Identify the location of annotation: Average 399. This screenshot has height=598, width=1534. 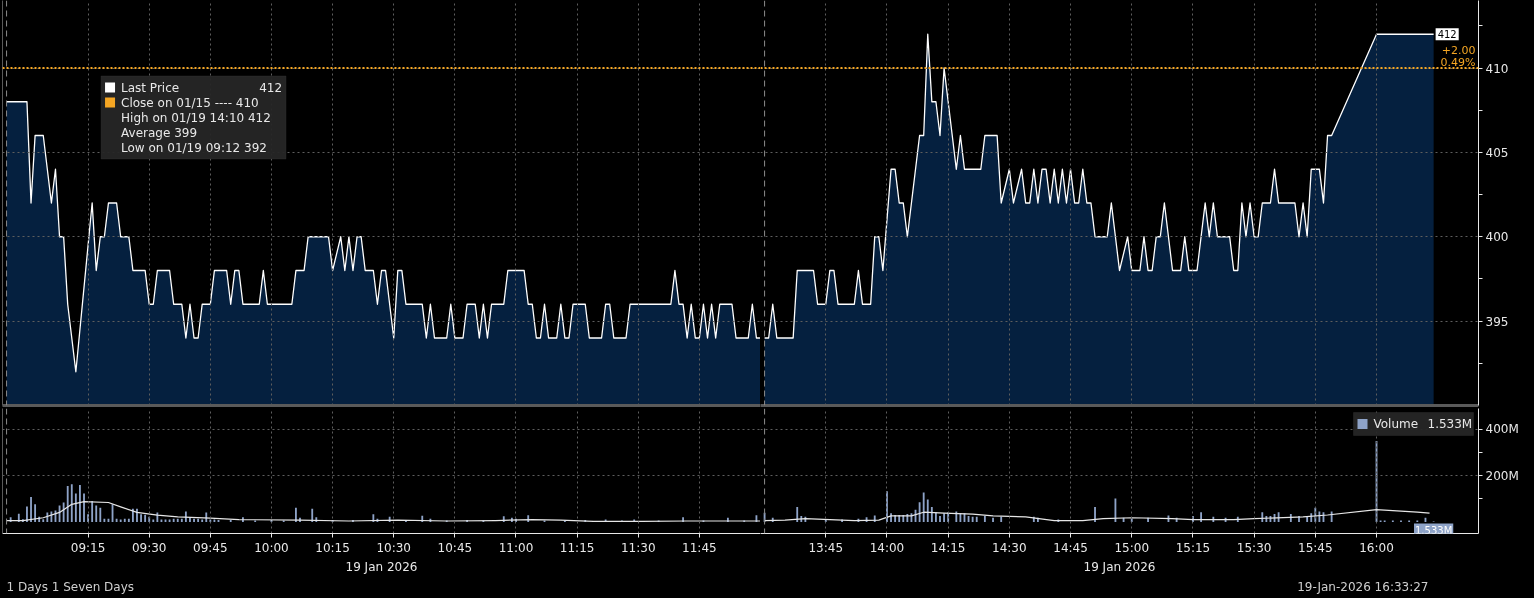
(159, 132).